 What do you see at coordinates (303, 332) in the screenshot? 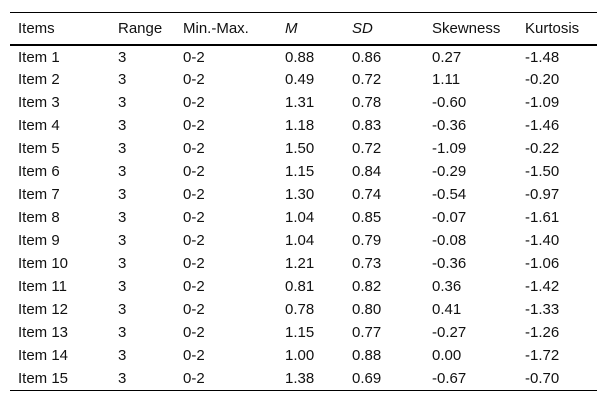
I see `table-row: Item 13 3 0-2 1.15 0.77 -0.27 -1.26` at bounding box center [303, 332].